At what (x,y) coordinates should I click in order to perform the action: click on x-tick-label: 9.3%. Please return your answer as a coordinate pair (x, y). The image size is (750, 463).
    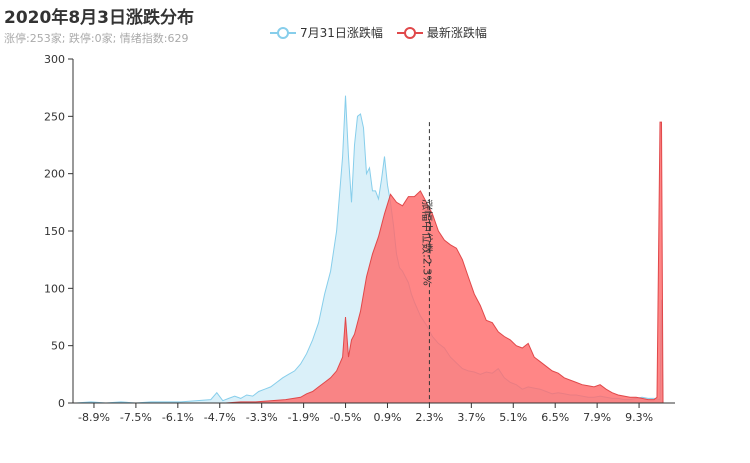
    Looking at the image, I should click on (639, 417).